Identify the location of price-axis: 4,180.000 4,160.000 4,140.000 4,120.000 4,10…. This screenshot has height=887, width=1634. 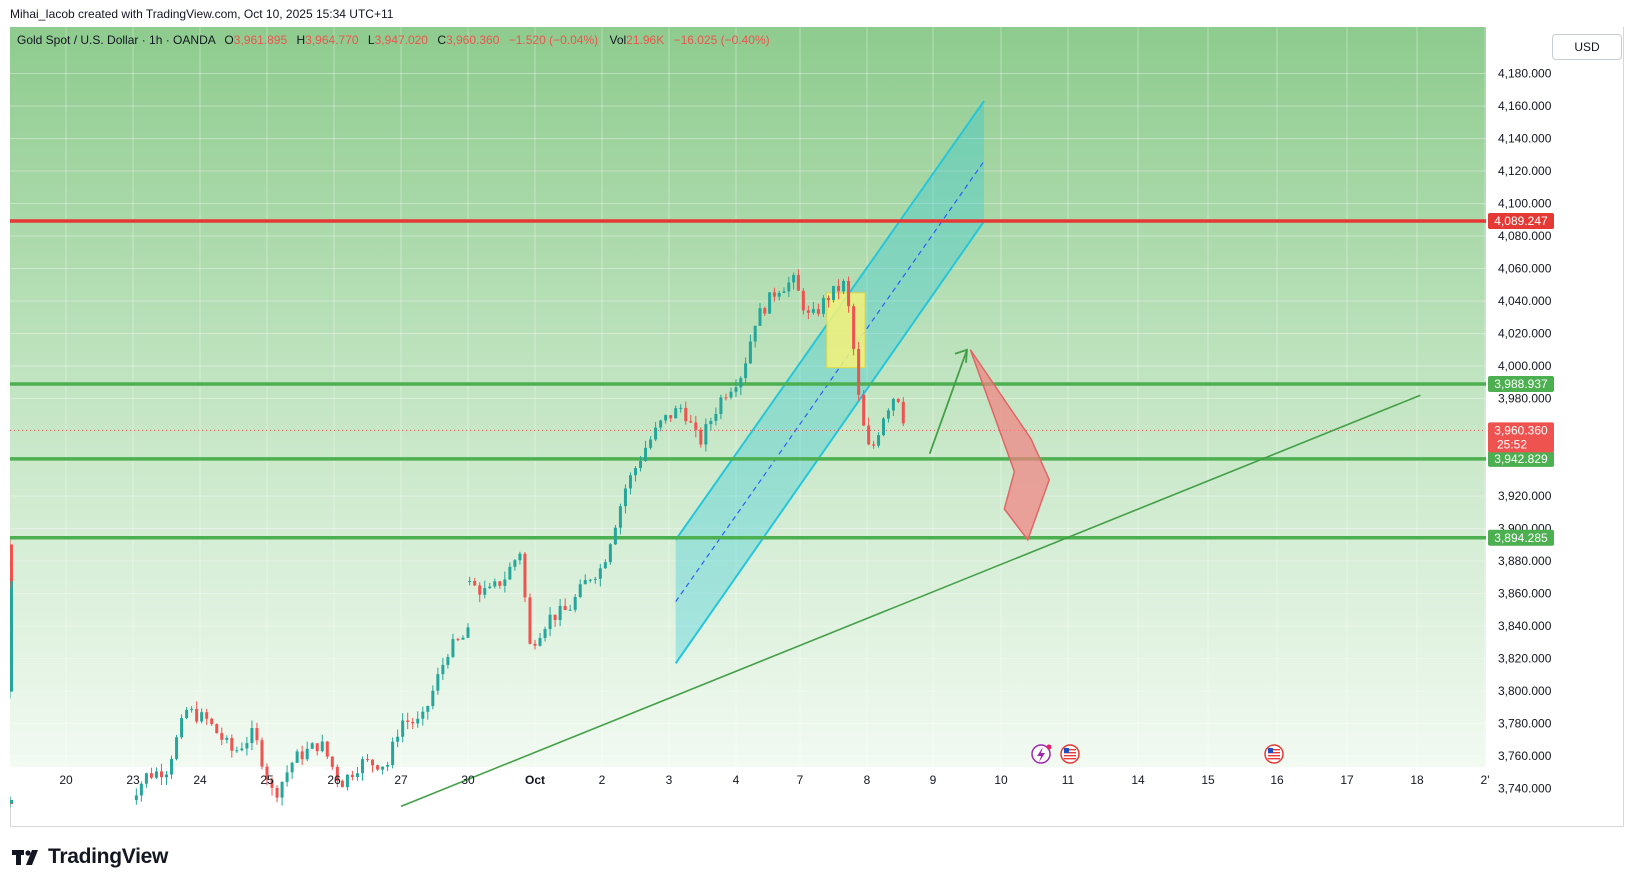
(1525, 431).